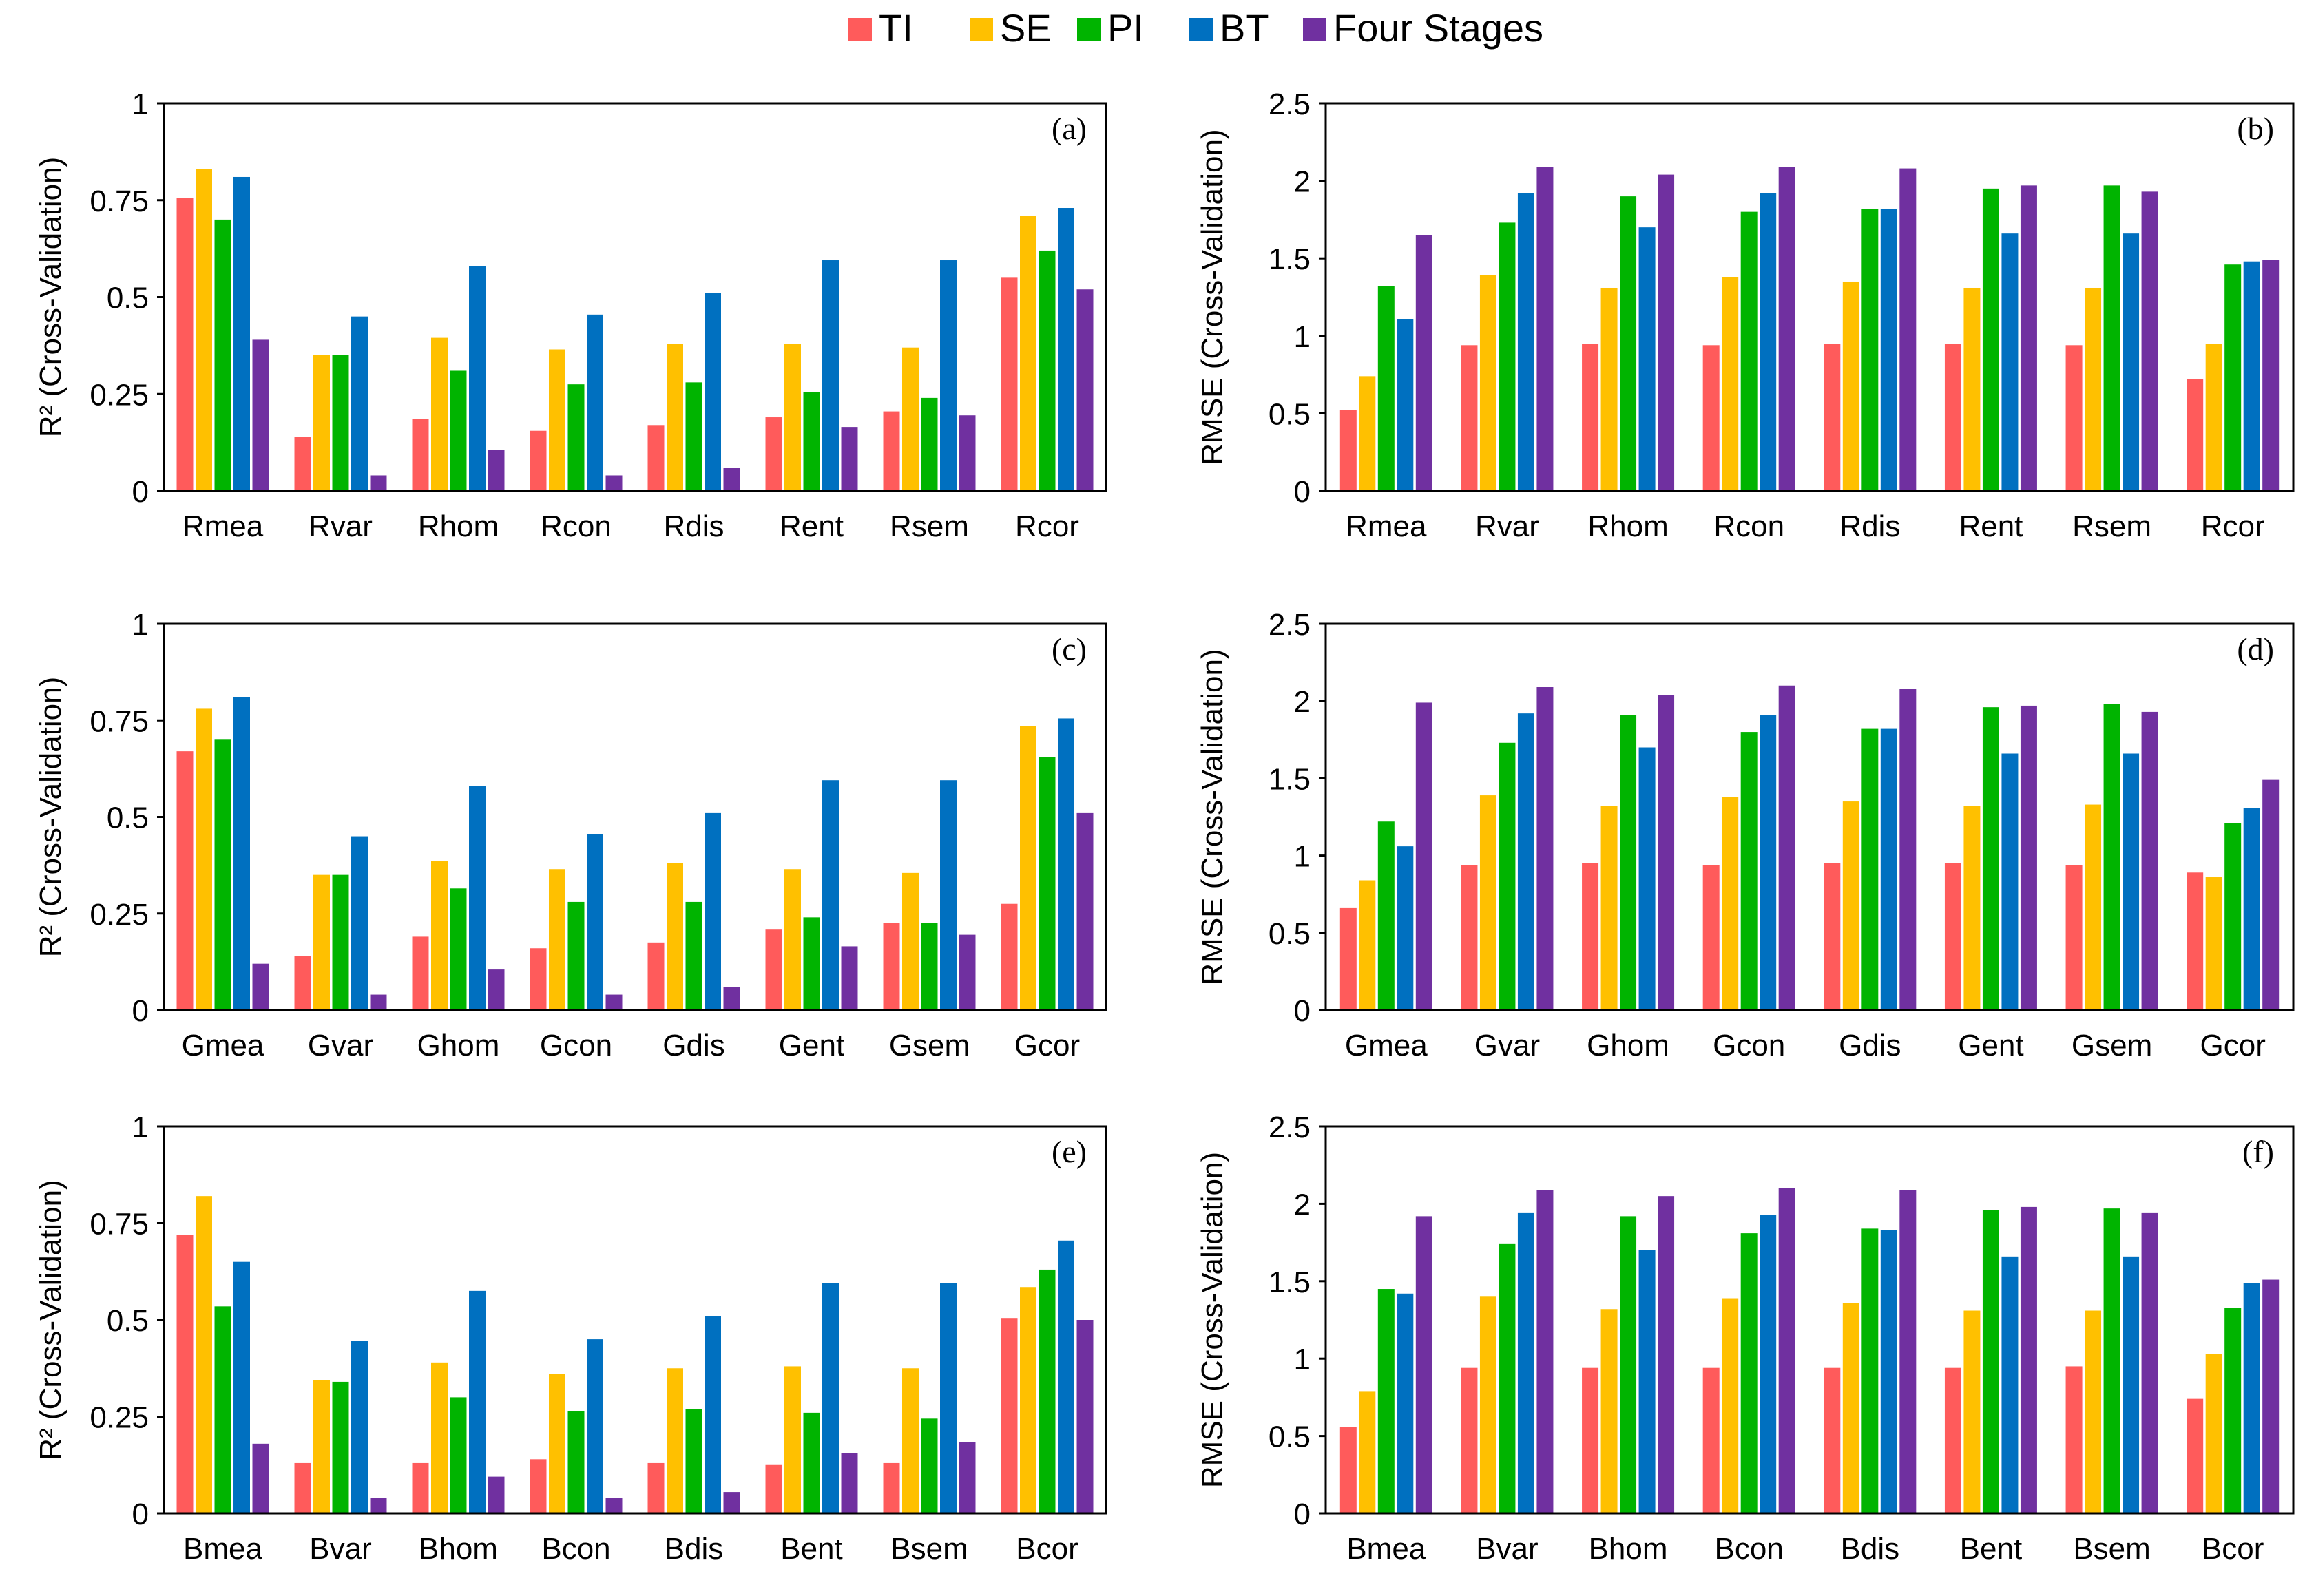 This screenshot has height=1596, width=2305. Describe the element at coordinates (1609, 908) in the screenshot. I see `bar-se-ghom` at that location.